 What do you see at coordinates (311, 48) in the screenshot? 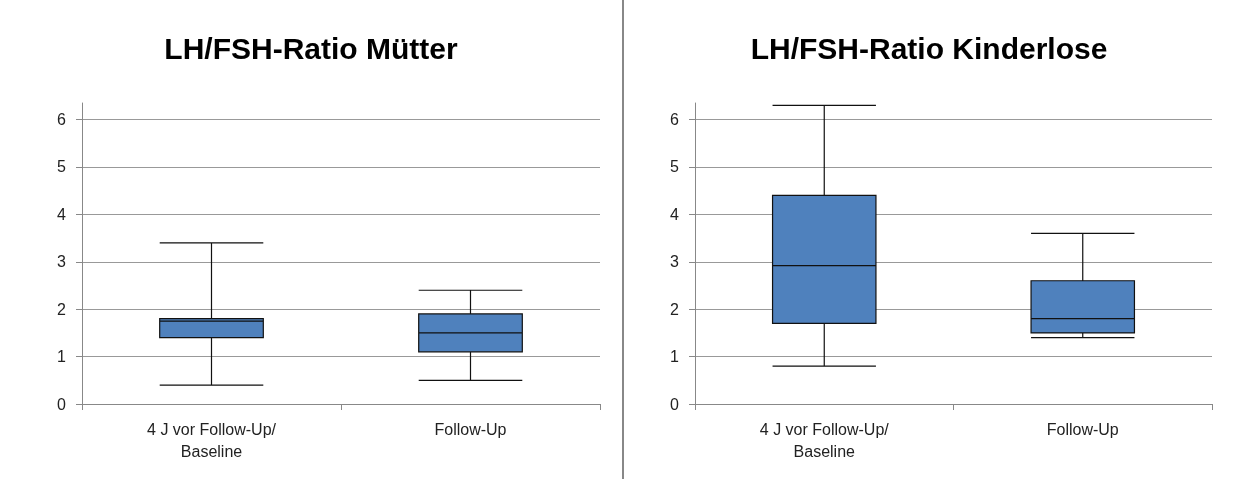
I see `chart-title: LH/FSH-Ratio Mütter` at bounding box center [311, 48].